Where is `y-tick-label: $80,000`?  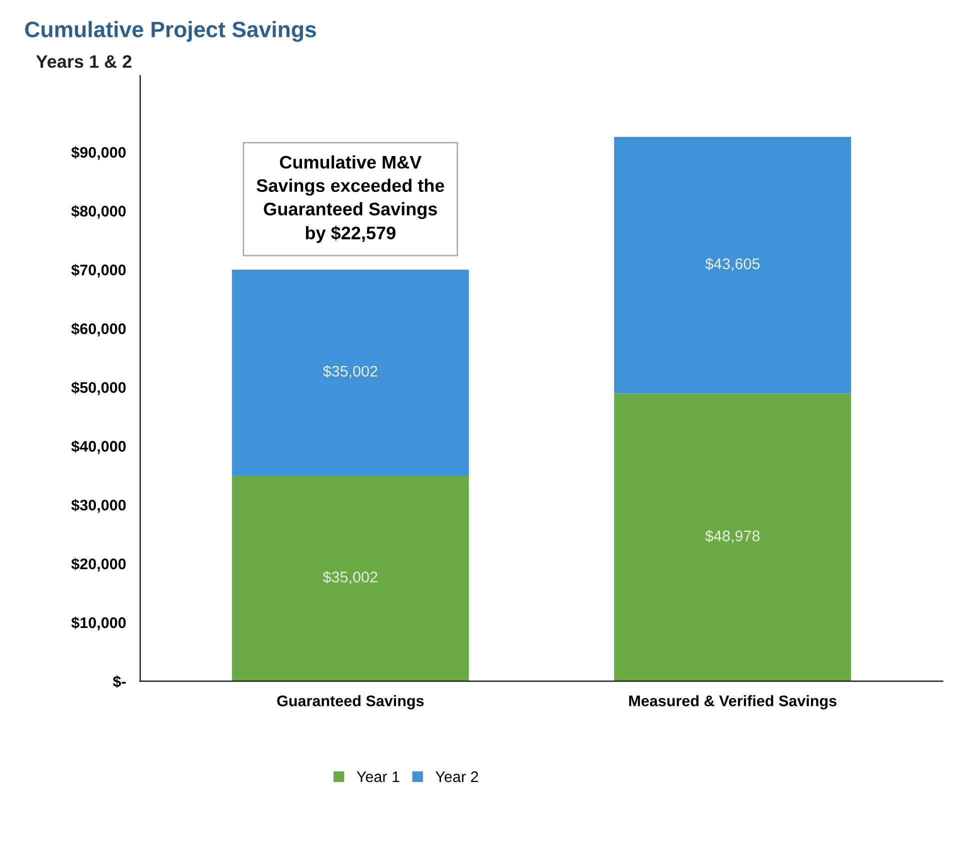 y-tick-label: $80,000 is located at coordinates (98, 212).